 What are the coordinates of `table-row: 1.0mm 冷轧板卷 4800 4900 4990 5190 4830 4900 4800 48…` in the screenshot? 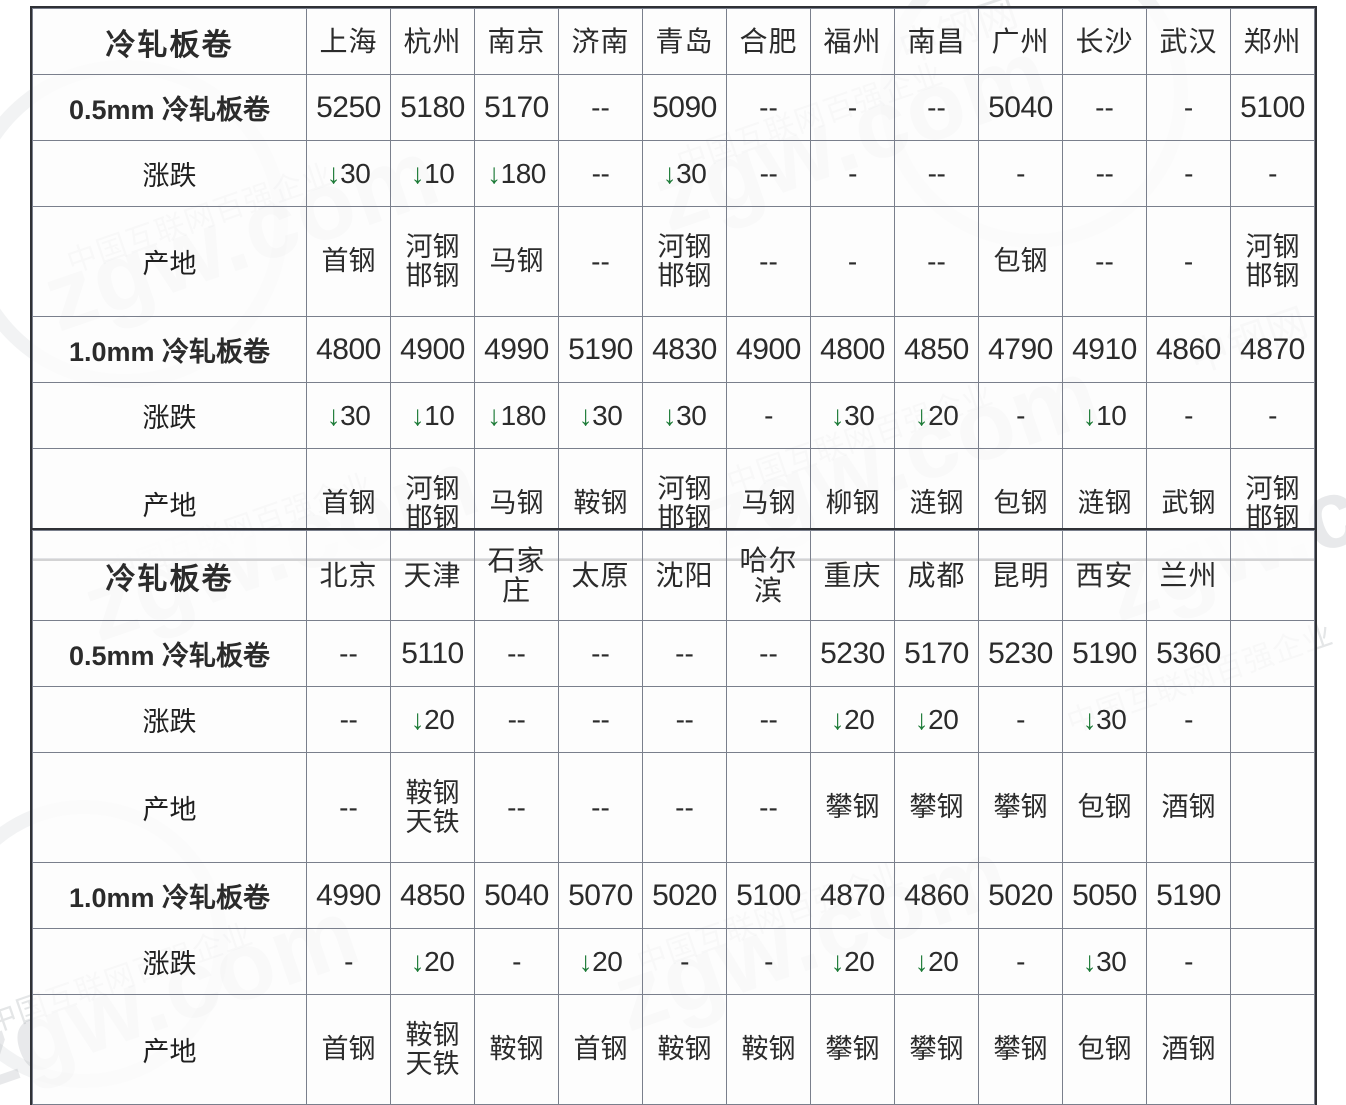 It's located at (673, 349).